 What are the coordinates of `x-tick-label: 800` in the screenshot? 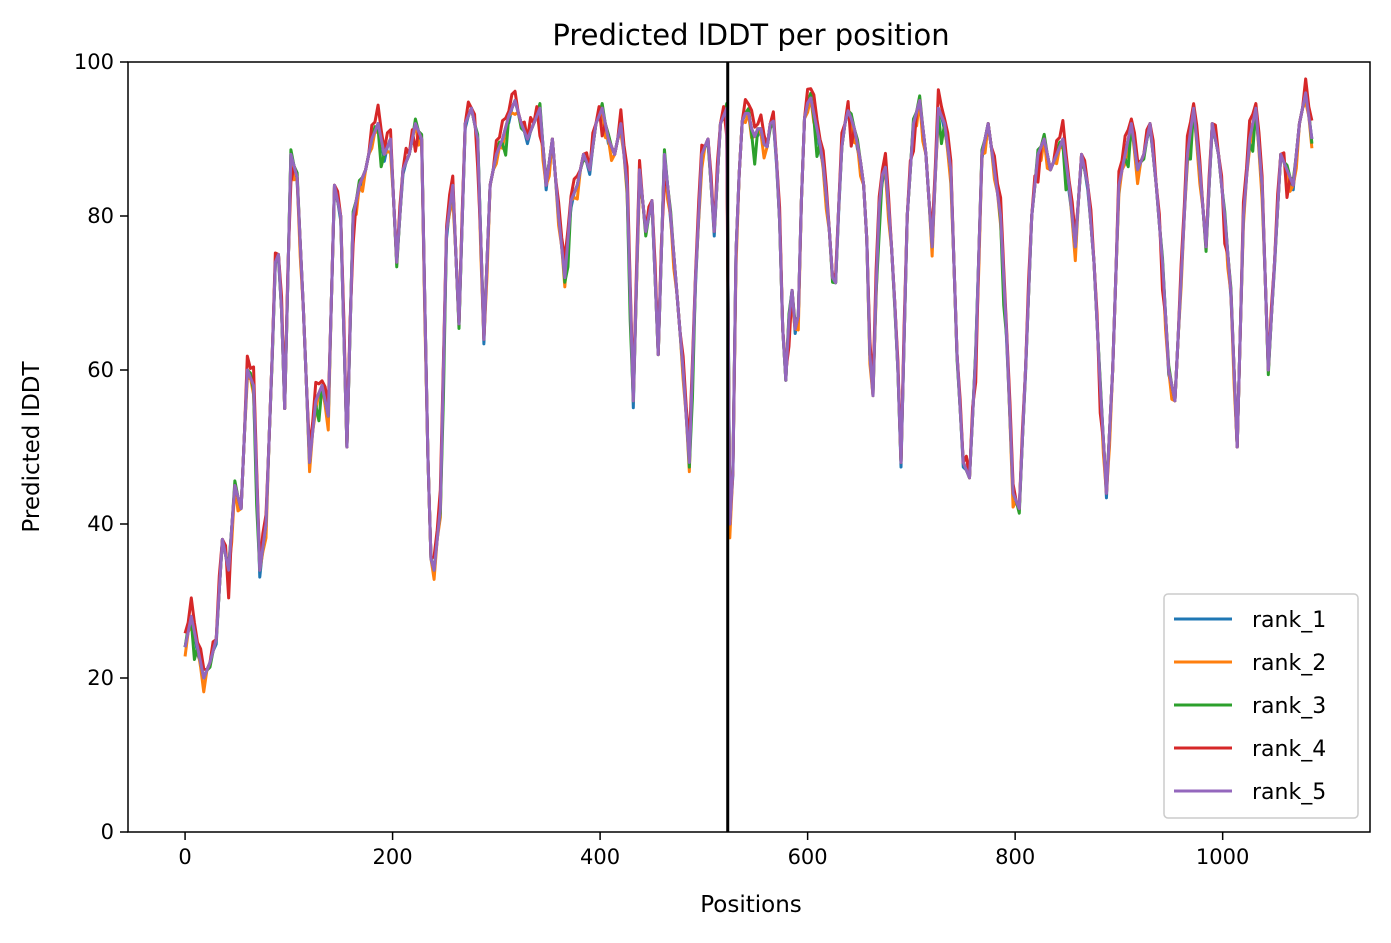 It's located at (1015, 857).